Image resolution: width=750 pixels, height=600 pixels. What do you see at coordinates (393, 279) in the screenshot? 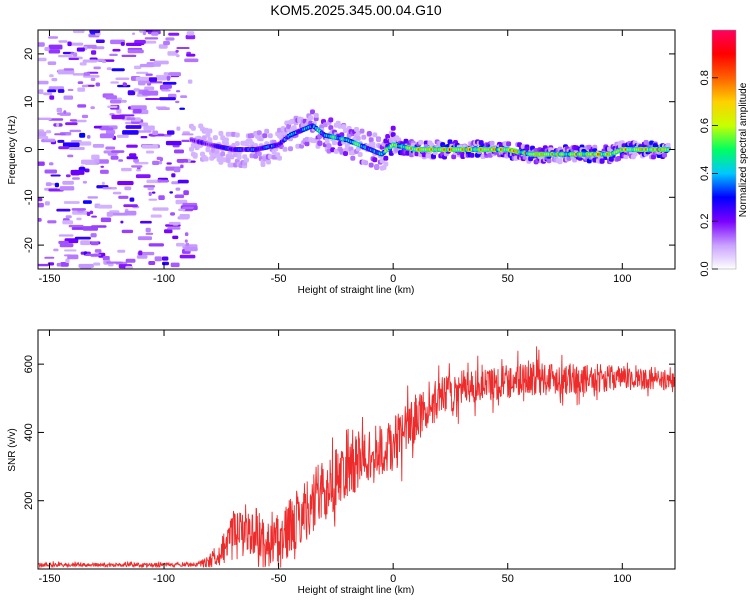
I see `spec-x-tick-label: 0` at bounding box center [393, 279].